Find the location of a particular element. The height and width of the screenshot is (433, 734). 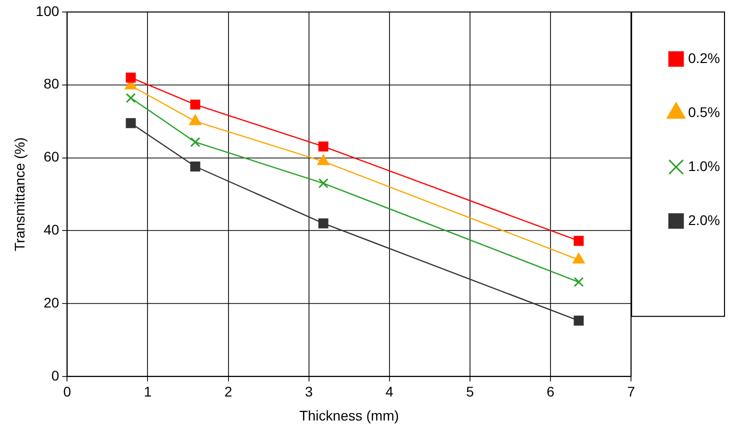

y-tick-label: 80 is located at coordinates (52, 84).